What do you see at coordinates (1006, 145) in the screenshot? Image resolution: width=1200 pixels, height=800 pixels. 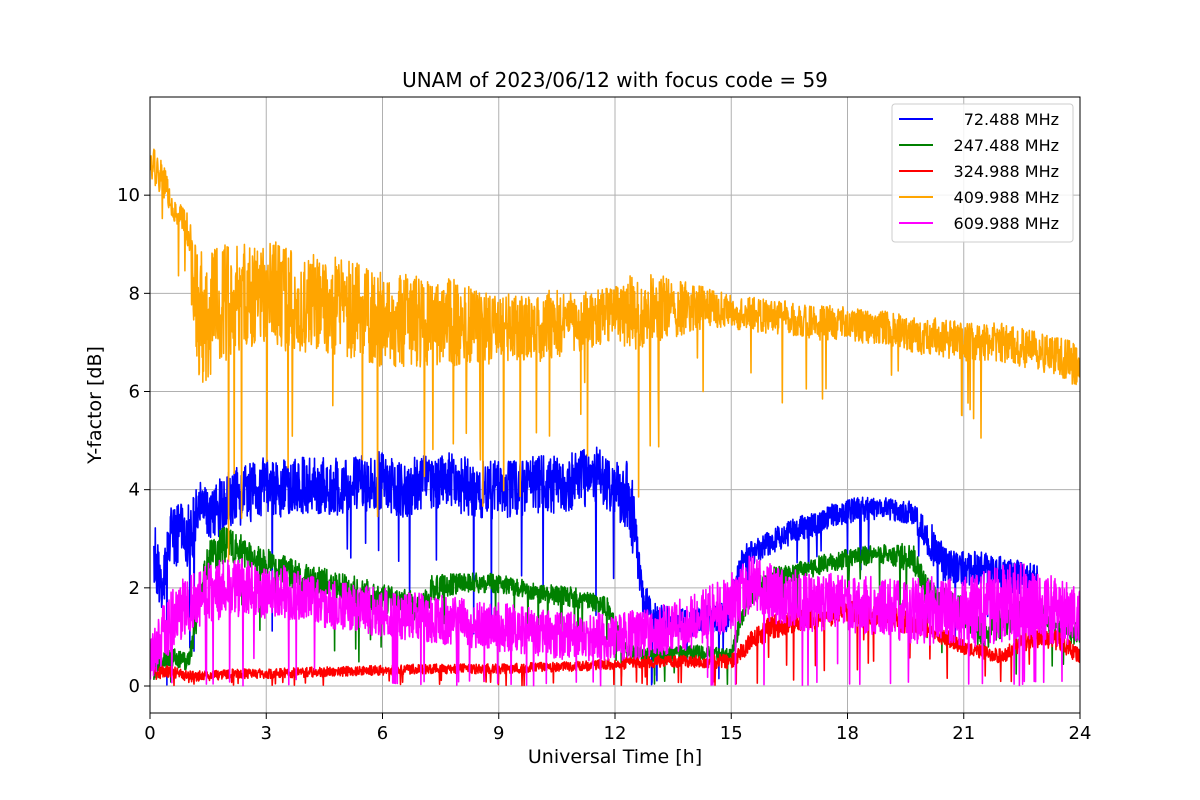 I see `legend-label: 247.488 MHz` at bounding box center [1006, 145].